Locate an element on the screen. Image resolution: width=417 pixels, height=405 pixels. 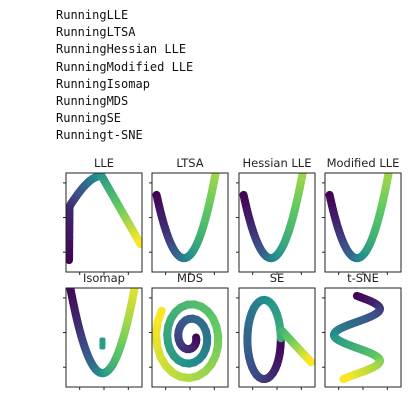
console-line: RunningModified LLE is located at coordinates (125, 66).